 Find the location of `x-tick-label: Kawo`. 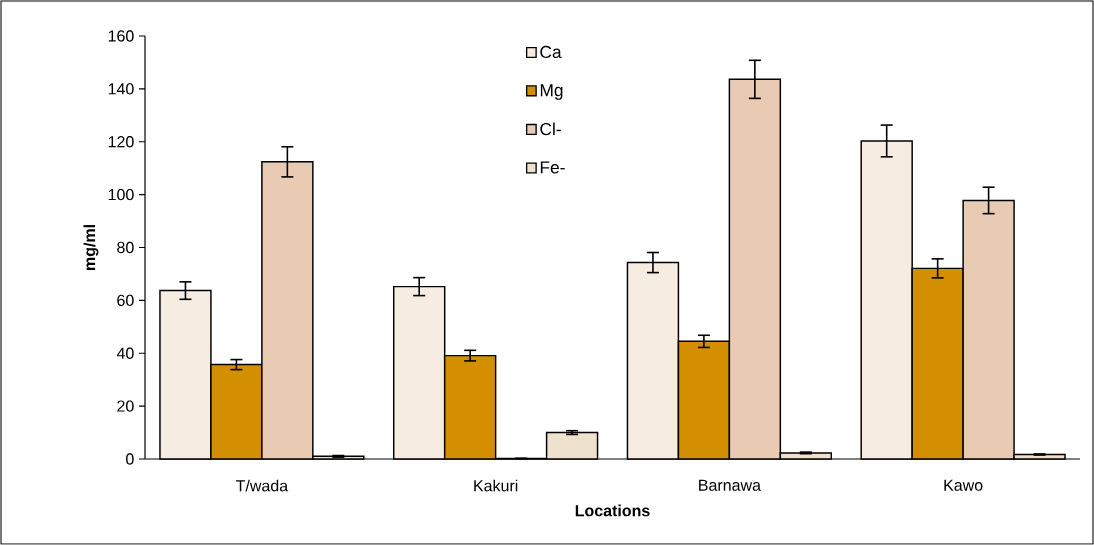

x-tick-label: Kawo is located at coordinates (963, 485).